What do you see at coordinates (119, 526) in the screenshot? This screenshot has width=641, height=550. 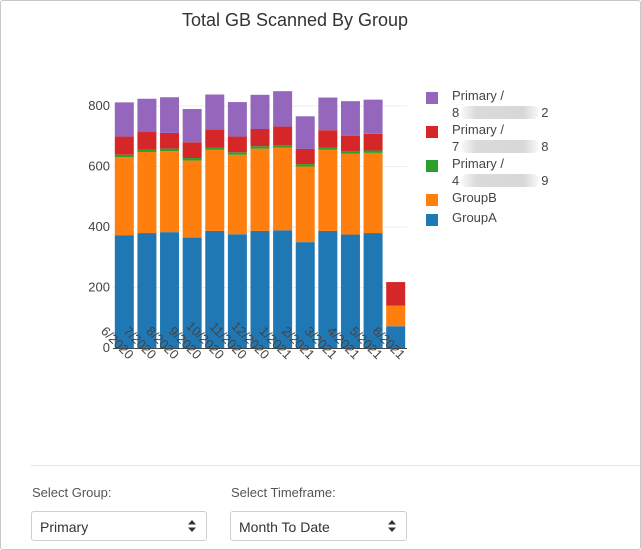 I see `group-select: Primary` at bounding box center [119, 526].